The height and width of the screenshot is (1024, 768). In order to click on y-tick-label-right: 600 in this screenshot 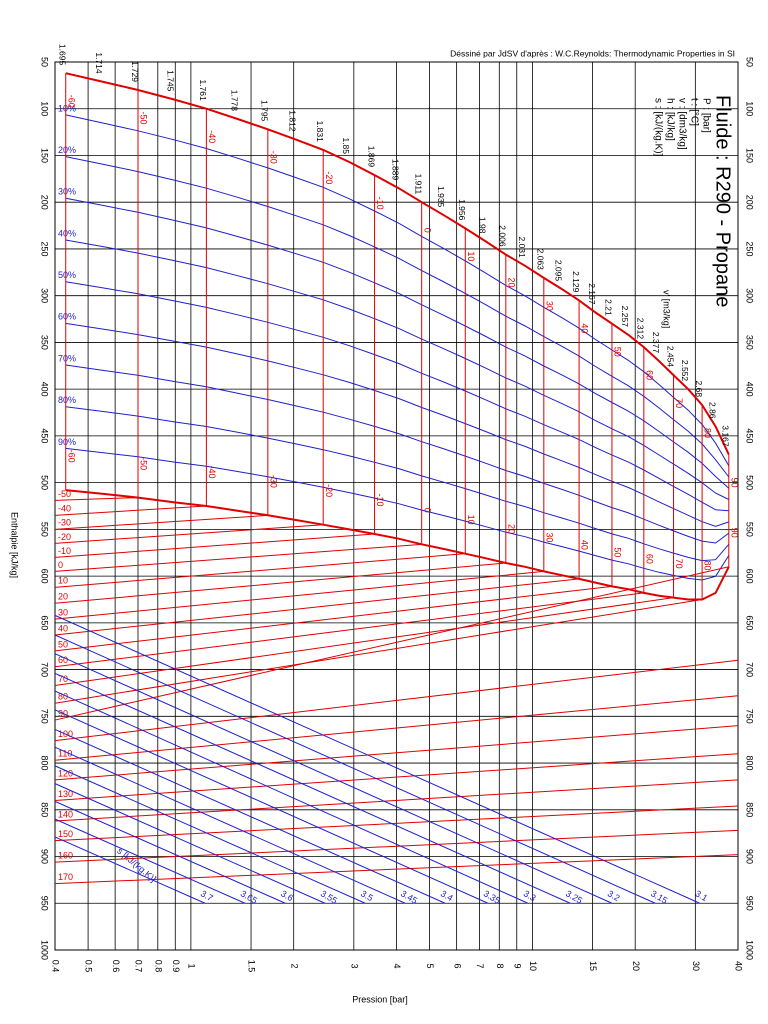, I will do `click(750, 576)`.